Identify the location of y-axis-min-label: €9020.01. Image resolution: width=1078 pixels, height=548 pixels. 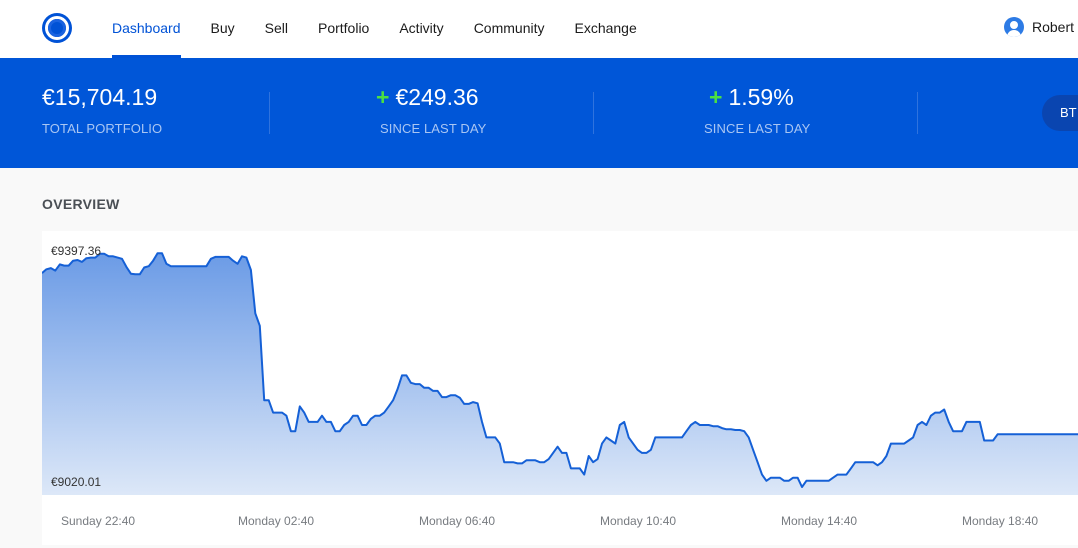
(76, 482).